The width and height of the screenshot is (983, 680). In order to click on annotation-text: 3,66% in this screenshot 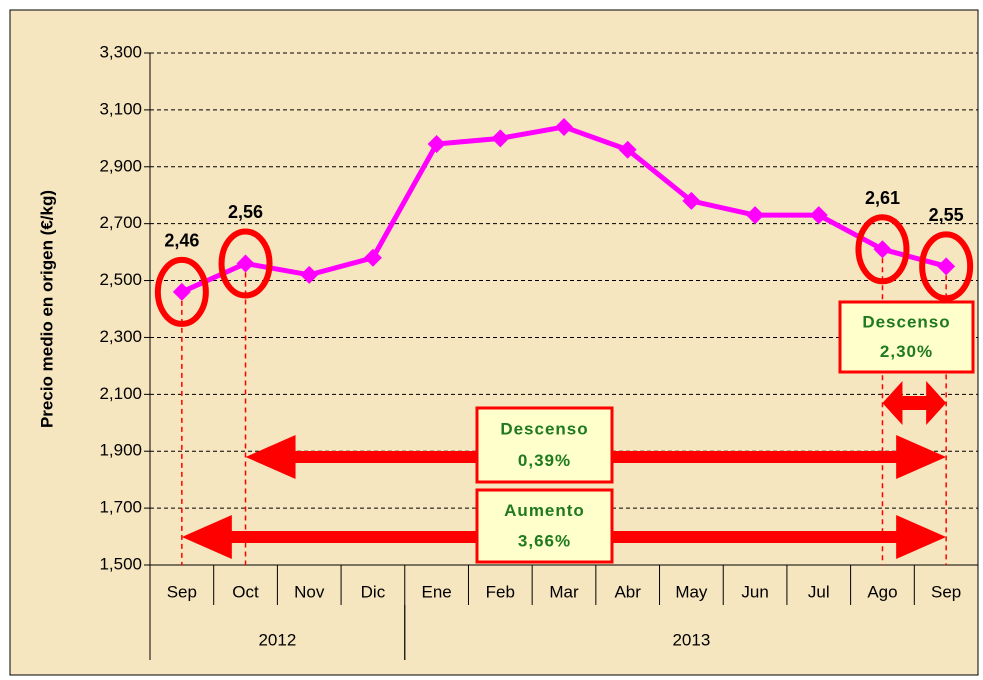, I will do `click(544, 540)`.